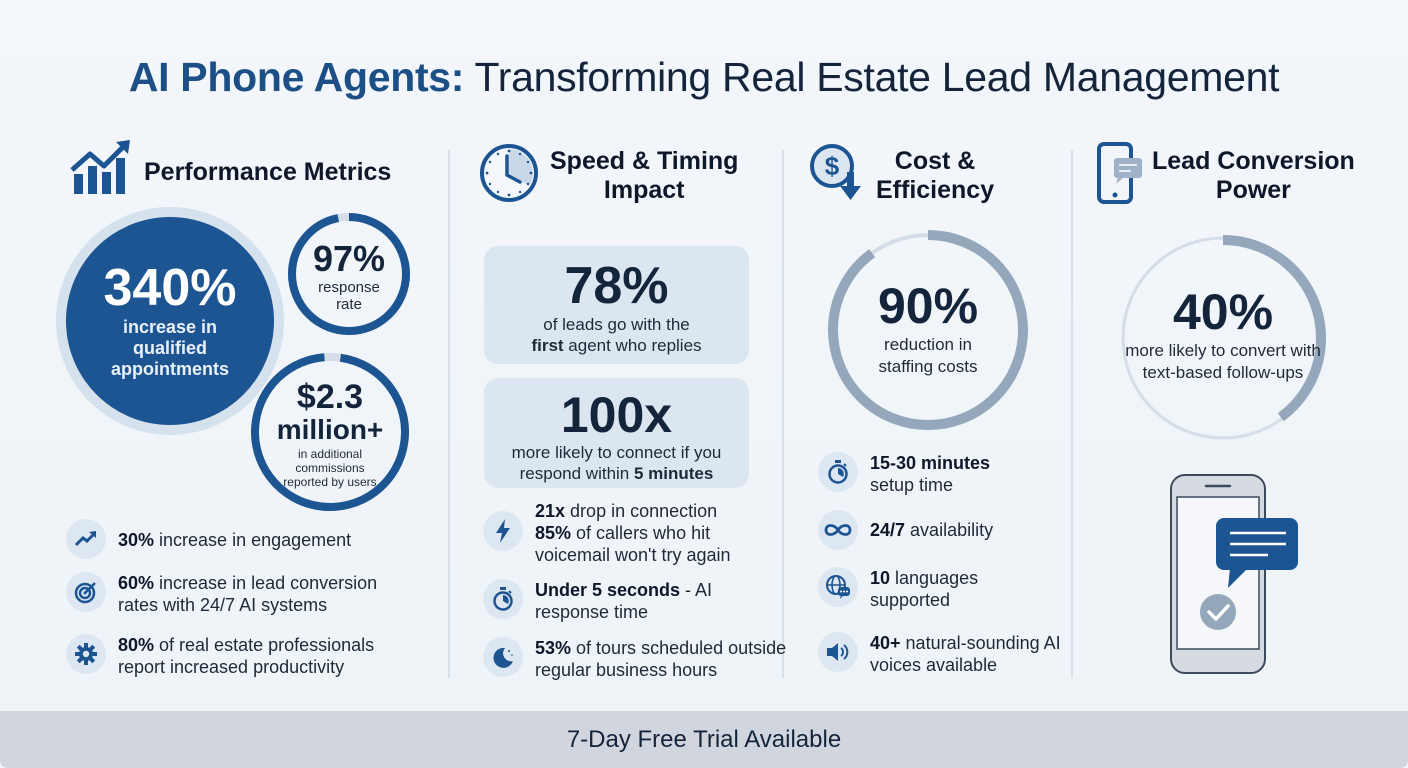  What do you see at coordinates (838, 652) in the screenshot?
I see `speaker-icon` at bounding box center [838, 652].